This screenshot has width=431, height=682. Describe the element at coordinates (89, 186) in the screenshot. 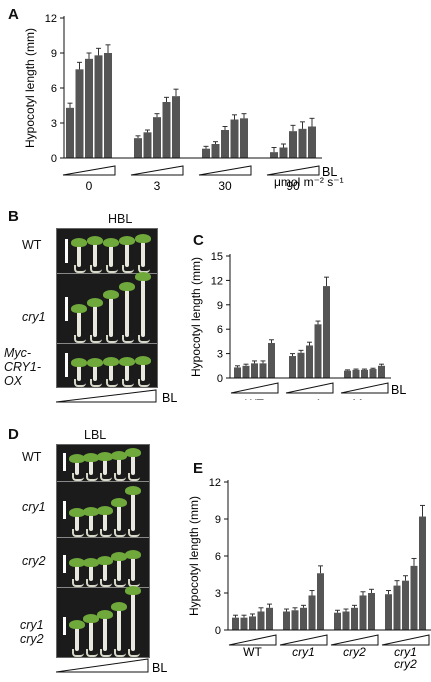

I see `group-label: 0` at that location.